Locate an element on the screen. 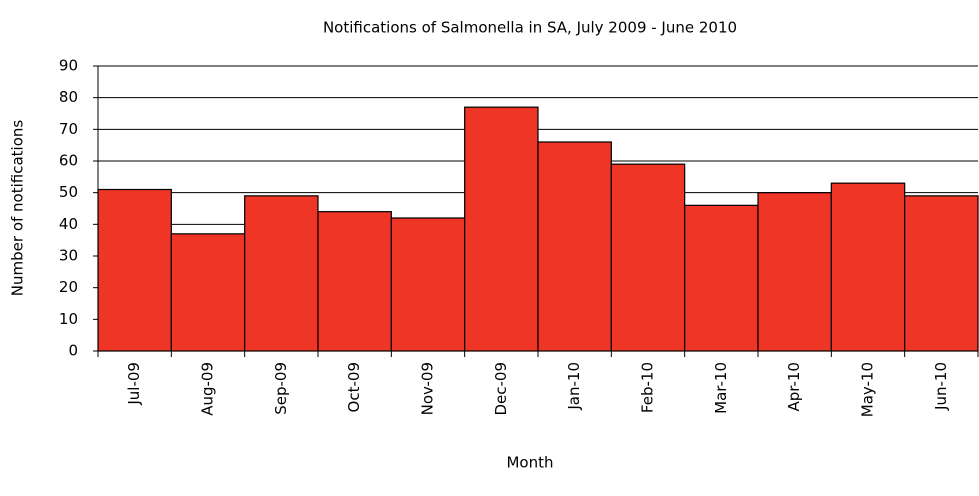 The width and height of the screenshot is (979, 496). x-tick-label: Jul-09 is located at coordinates (134, 384).